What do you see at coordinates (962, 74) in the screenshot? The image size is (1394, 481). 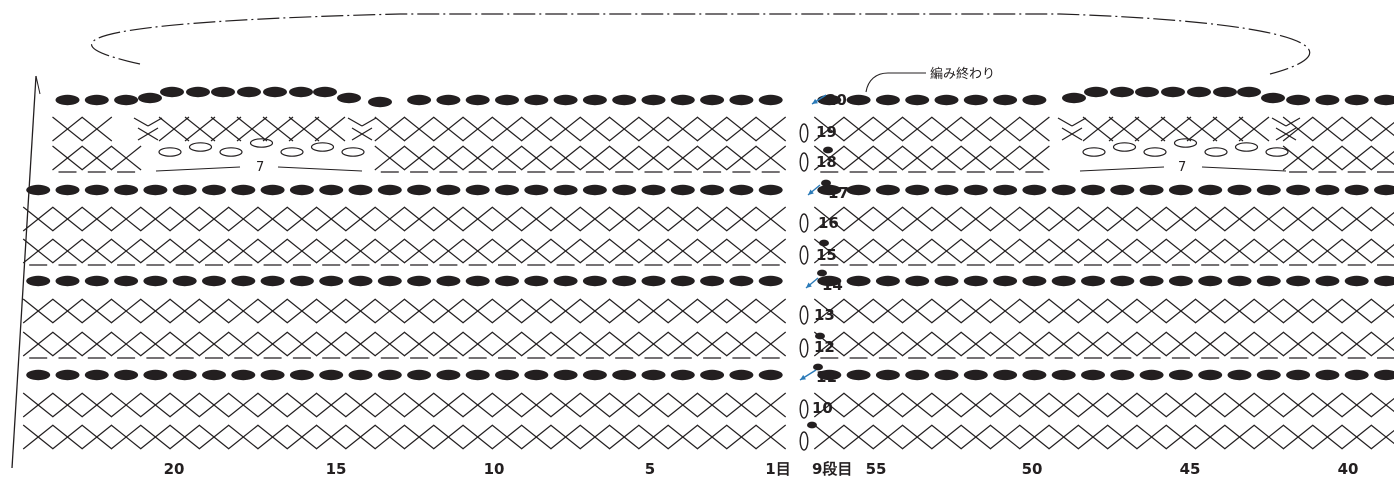 I see `finish-label: 編み終わり` at bounding box center [962, 74].